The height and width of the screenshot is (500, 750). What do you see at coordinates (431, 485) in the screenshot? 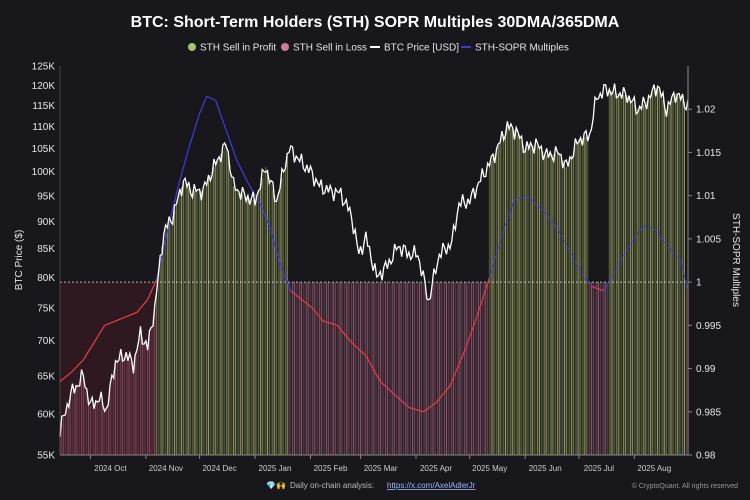
I see `footer-link: https://x.com/AxelAdlerJr` at bounding box center [431, 485].